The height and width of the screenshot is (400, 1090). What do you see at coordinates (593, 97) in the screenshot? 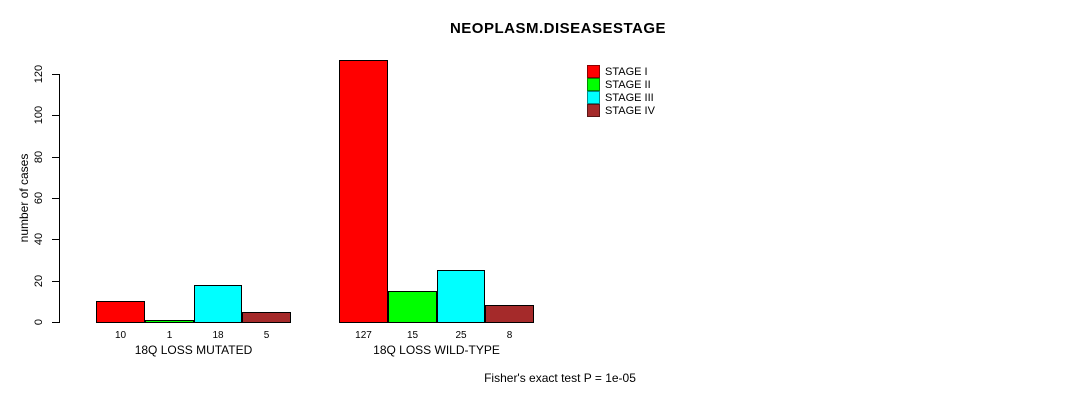
I see `stage-iii-color-swatch` at bounding box center [593, 97].